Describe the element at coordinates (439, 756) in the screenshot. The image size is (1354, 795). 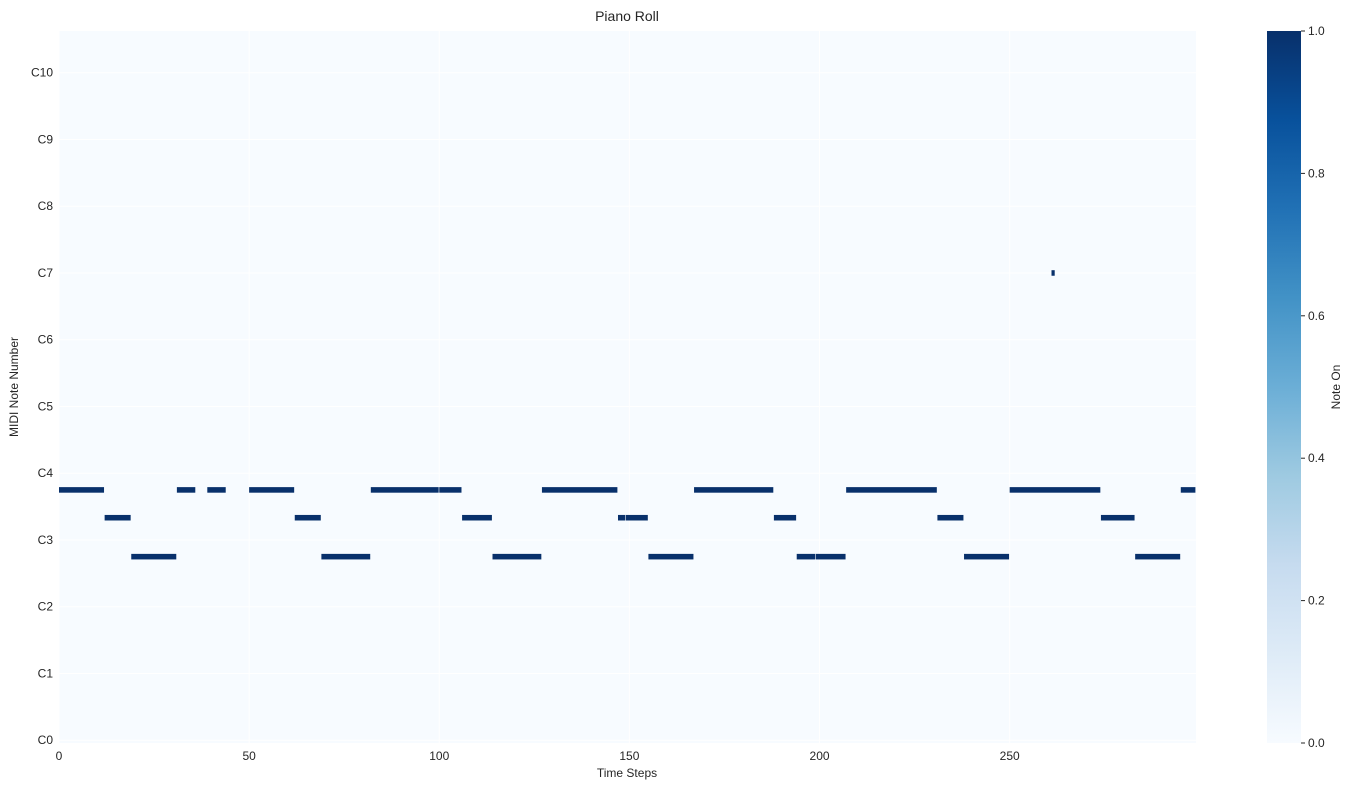
I see `x-tick-label: 100` at that location.